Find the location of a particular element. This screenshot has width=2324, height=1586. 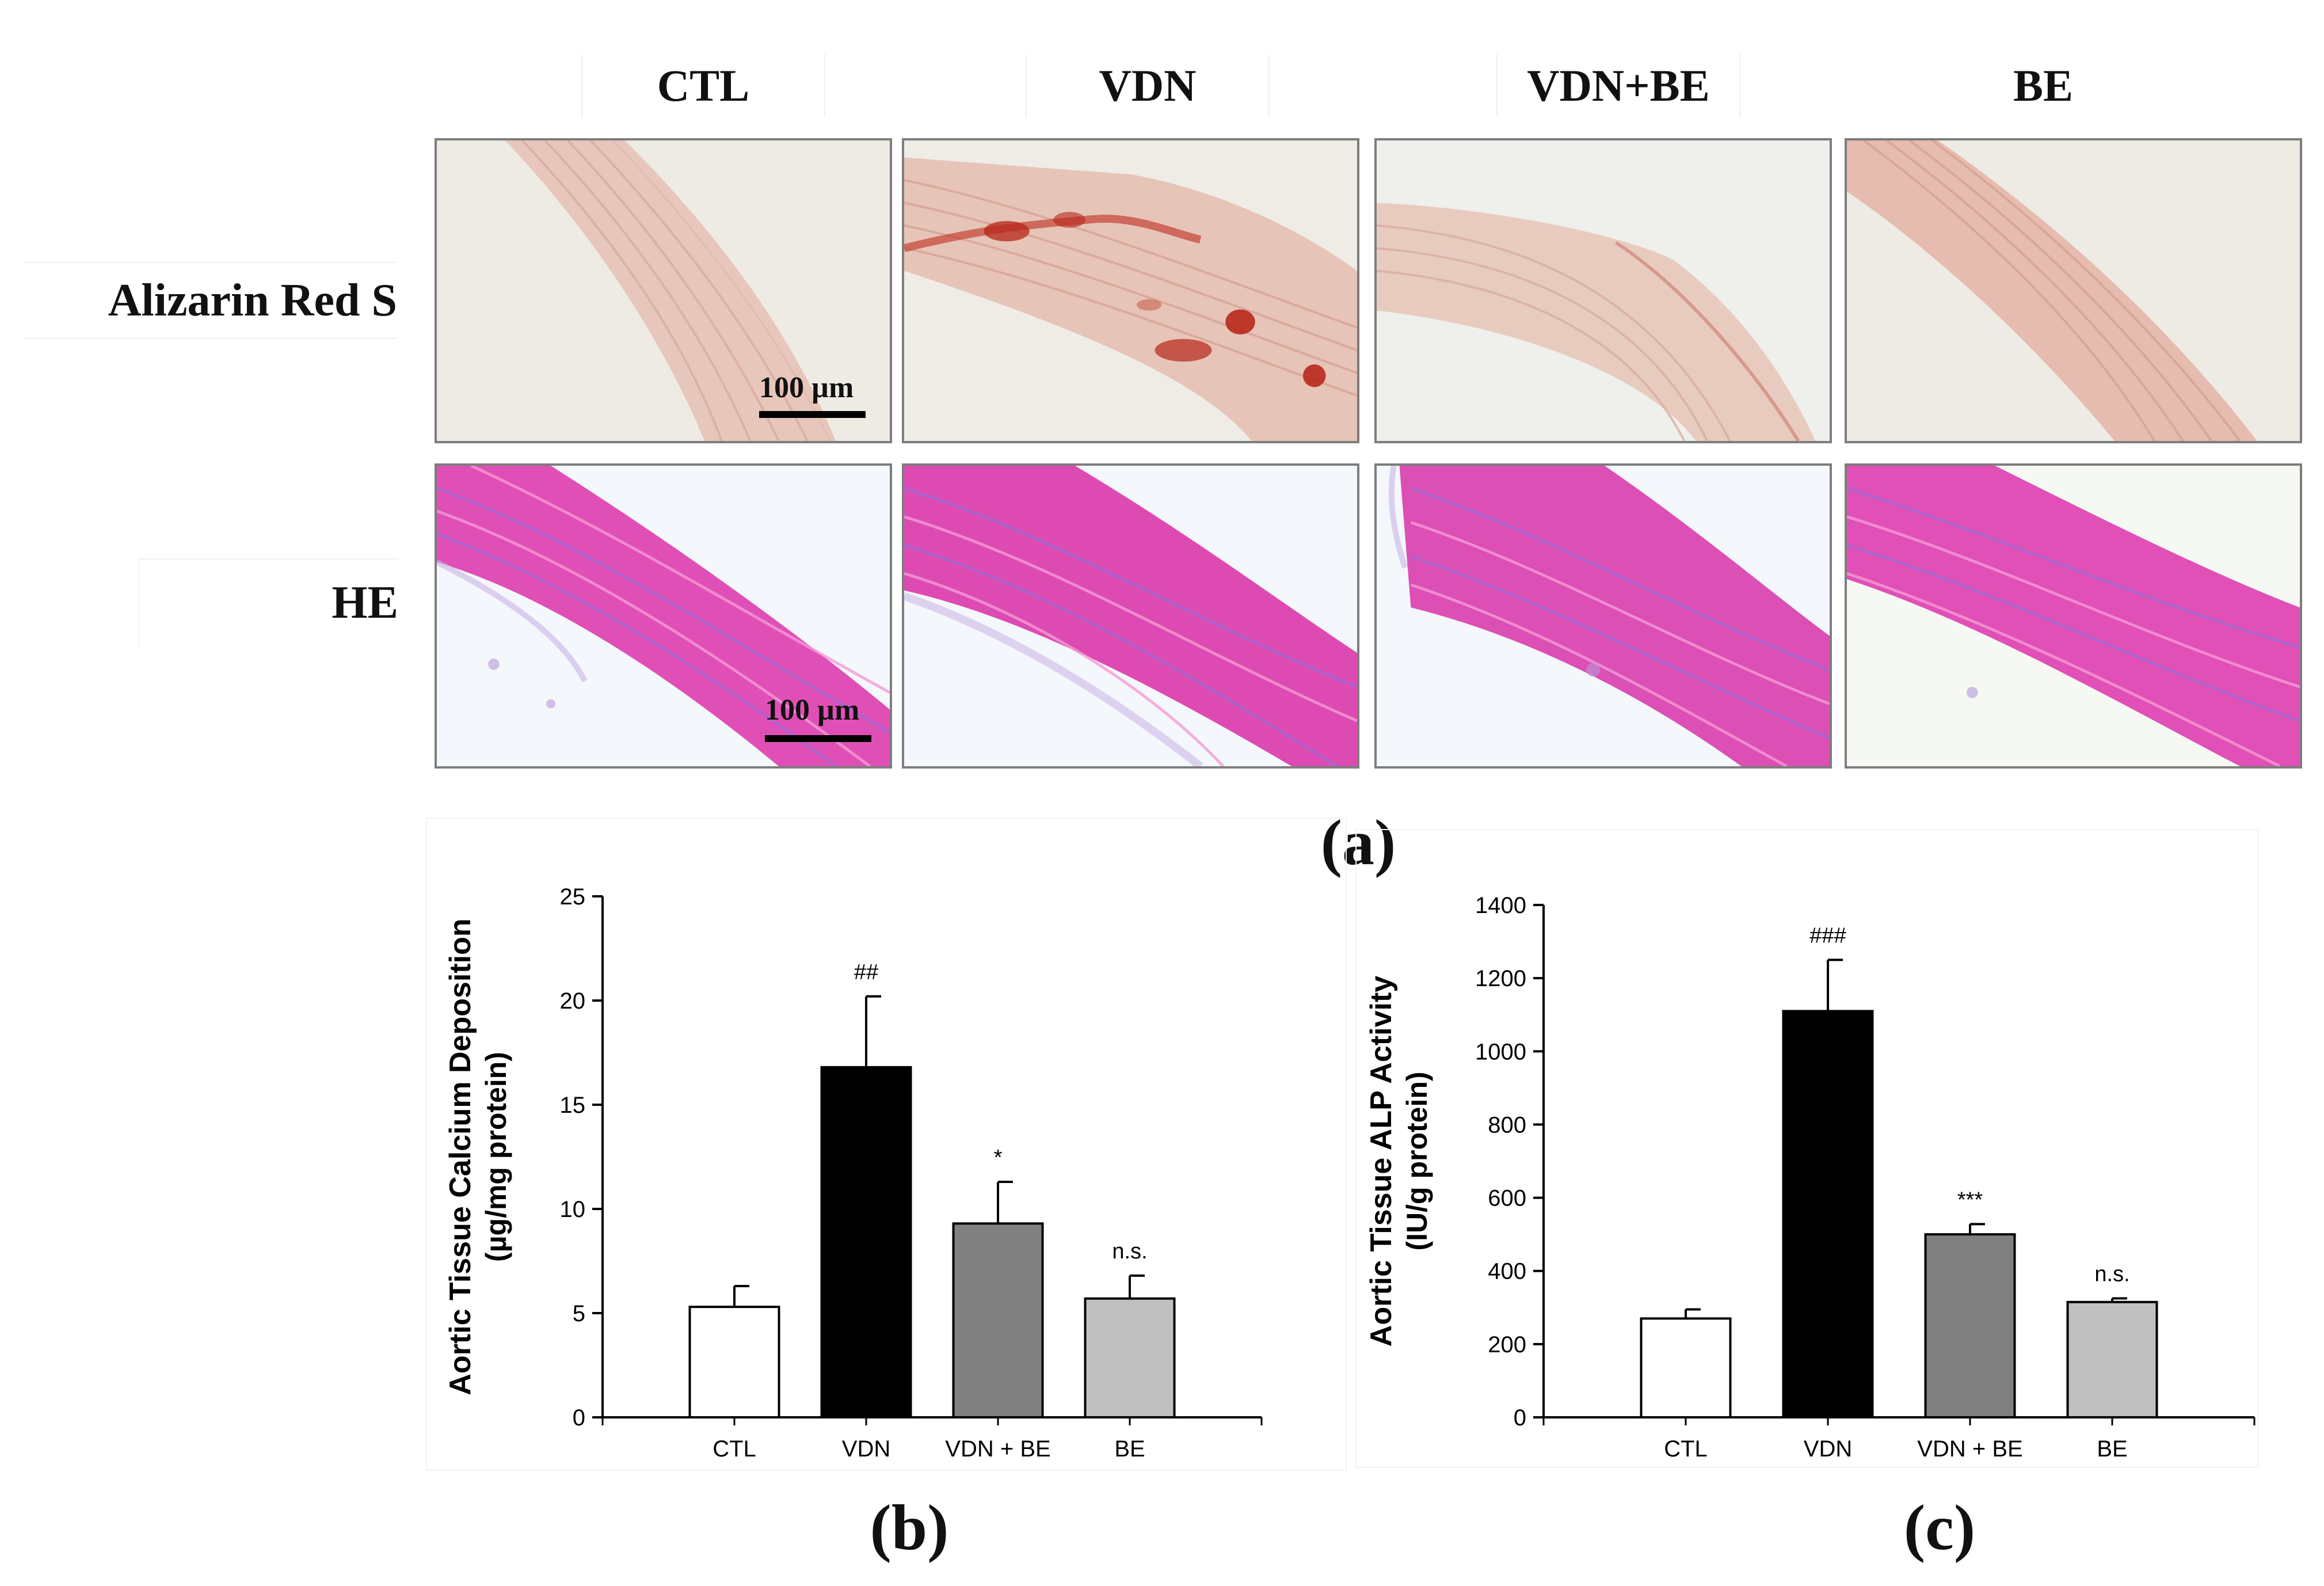

micrograph-alizarin-be is located at coordinates (2073, 290).